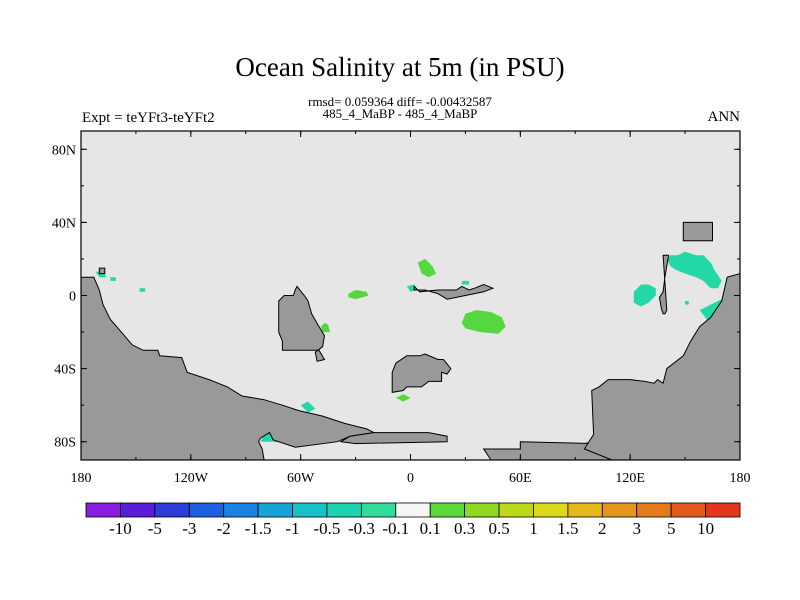  What do you see at coordinates (326, 528) in the screenshot?
I see `colorbar-label: -0.5` at bounding box center [326, 528].